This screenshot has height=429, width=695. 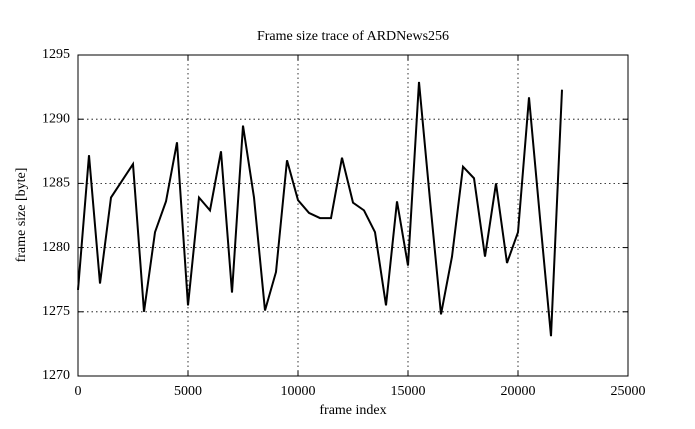 What do you see at coordinates (56, 118) in the screenshot?
I see `y-tick-label: 1290` at bounding box center [56, 118].